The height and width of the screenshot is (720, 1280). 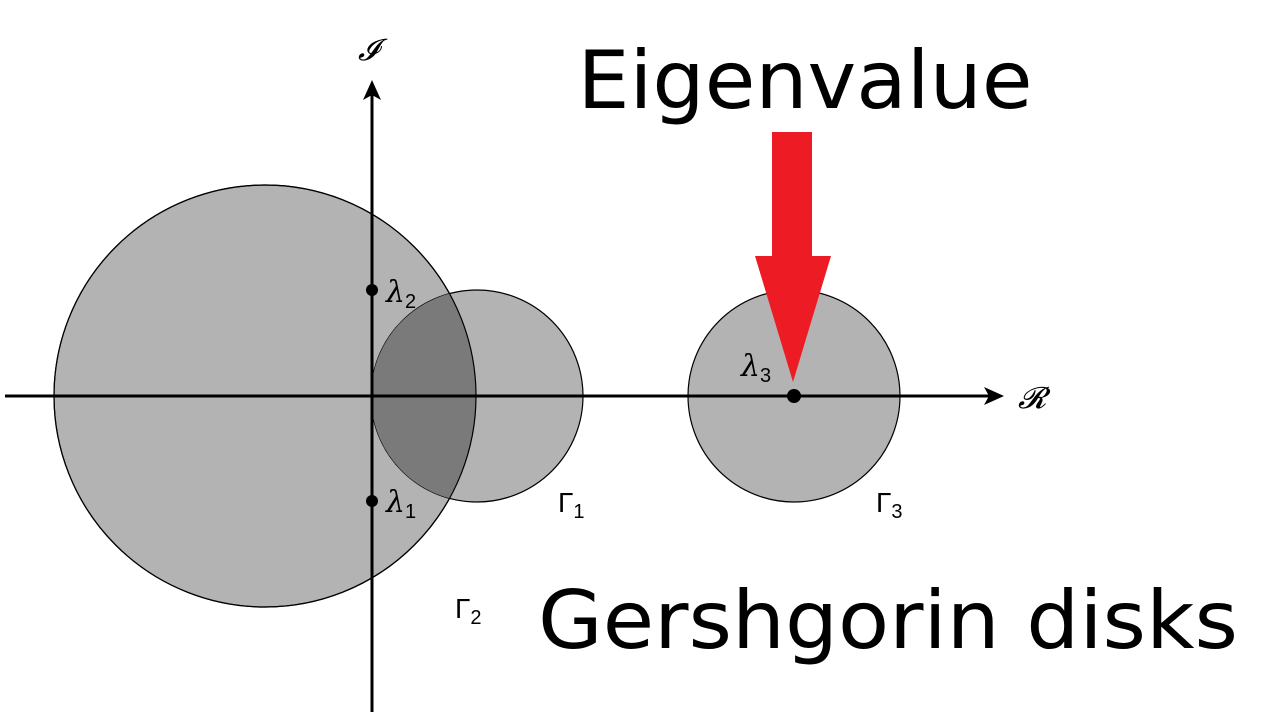 I want to click on arrow-head, so click(x=793, y=319).